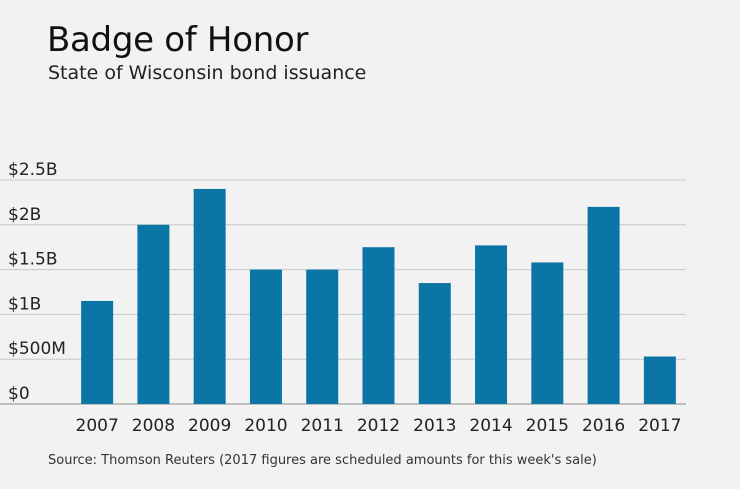 This screenshot has width=740, height=489. I want to click on y-tick-label: $2B, so click(24, 215).